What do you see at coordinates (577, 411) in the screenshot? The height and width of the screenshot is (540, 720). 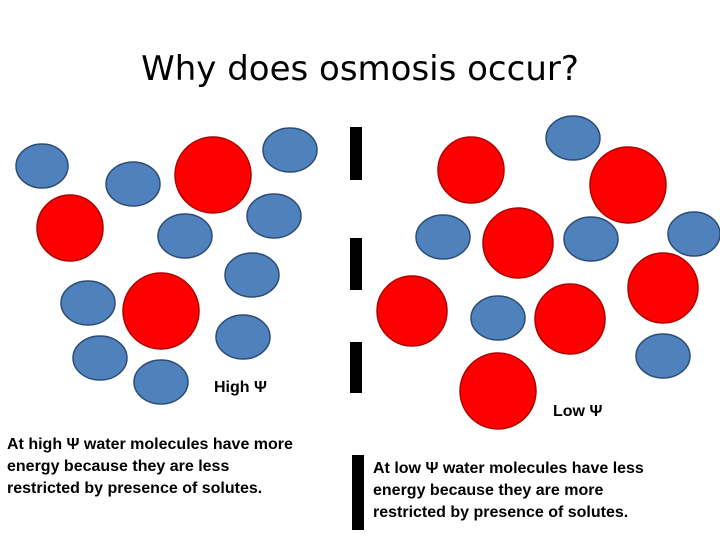 I see `right-label: Low Ψ` at bounding box center [577, 411].